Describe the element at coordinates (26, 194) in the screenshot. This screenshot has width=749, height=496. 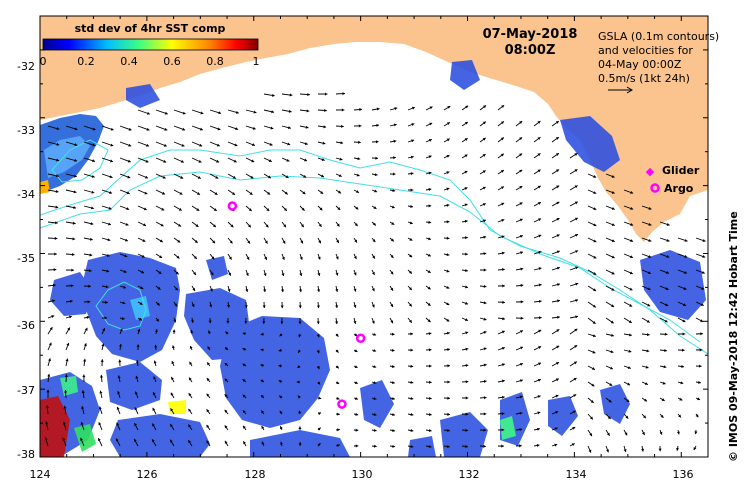
I see `lat-tick-label: -34` at that location.